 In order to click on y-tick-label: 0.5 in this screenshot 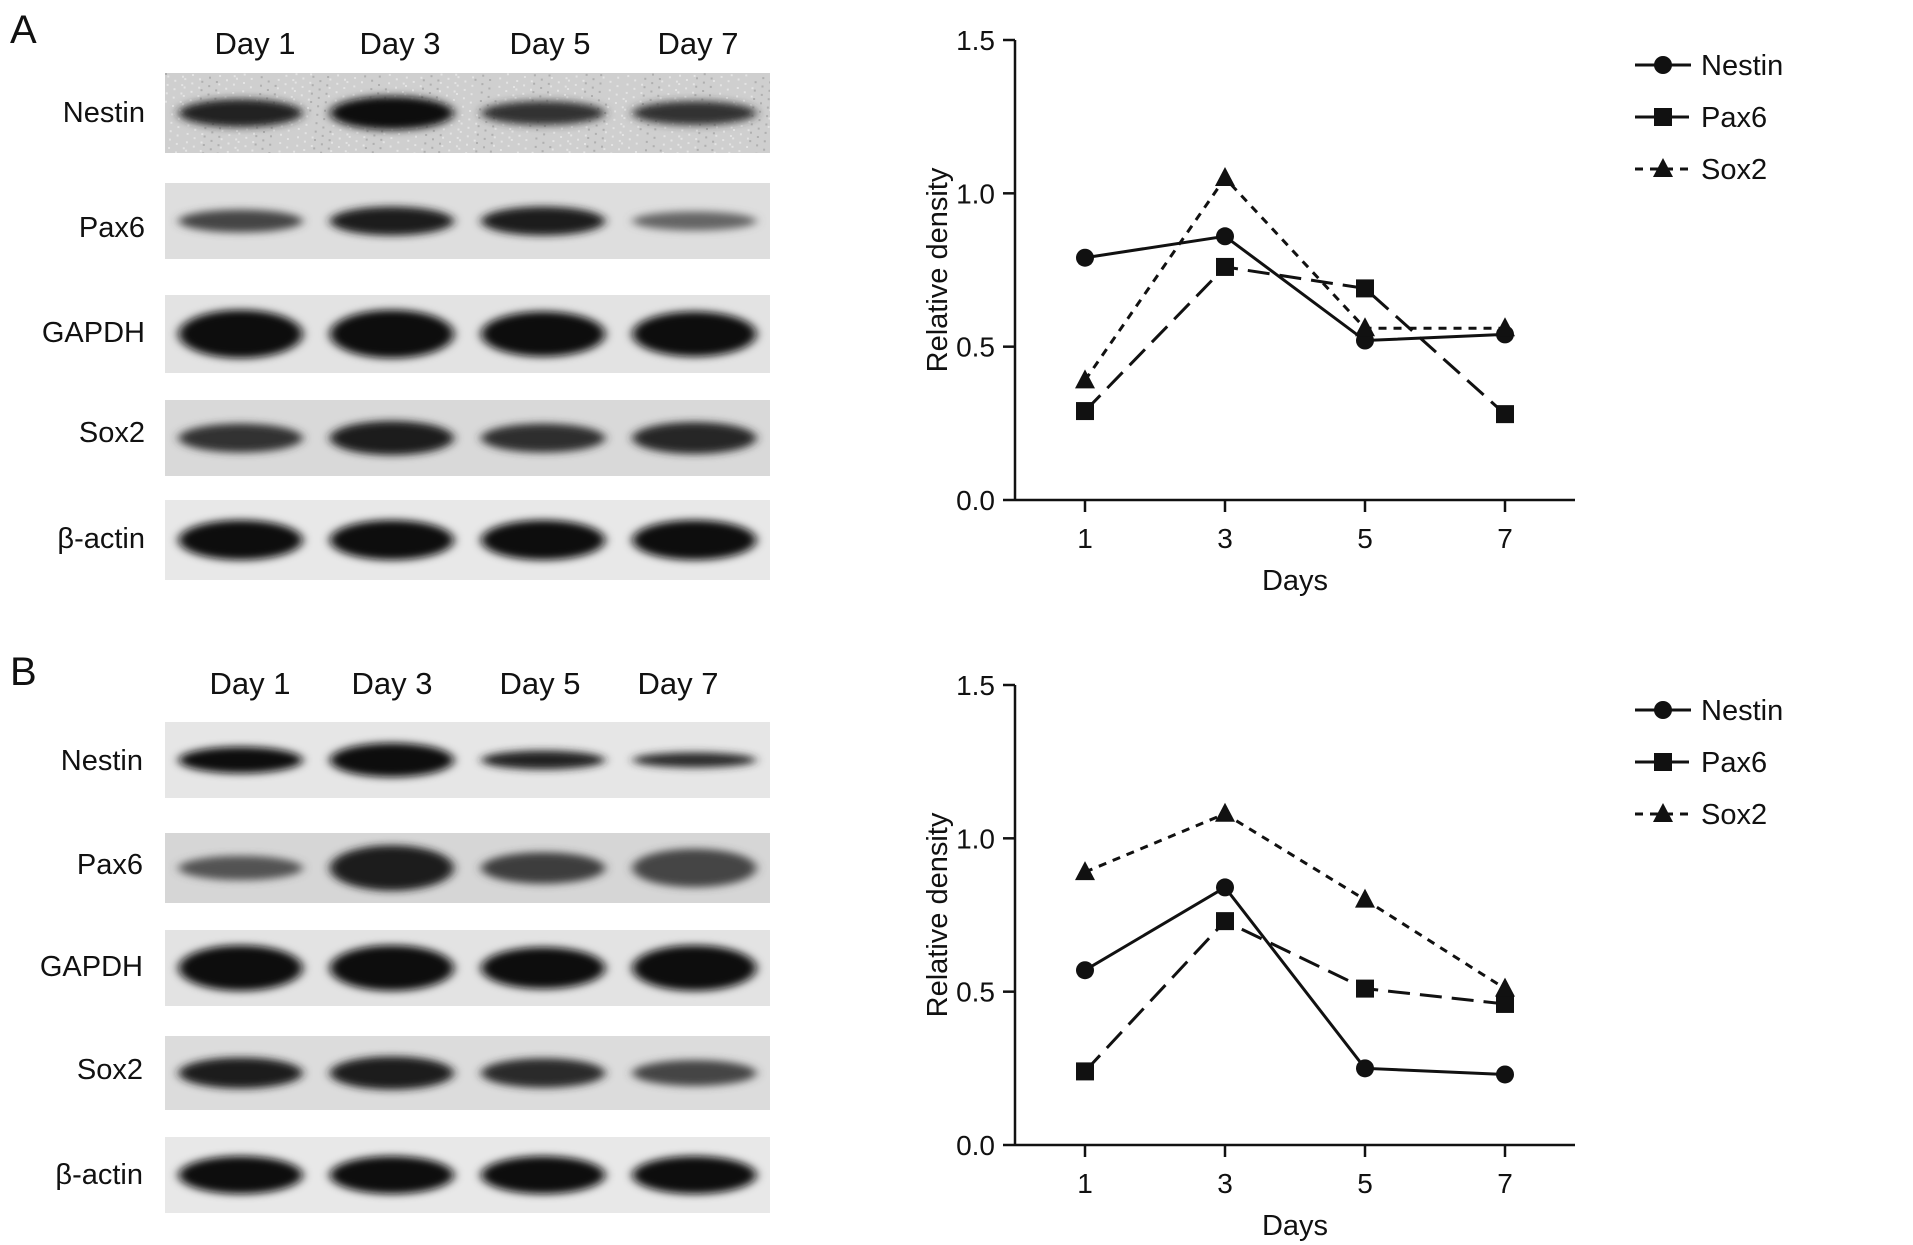, I will do `click(975, 992)`.